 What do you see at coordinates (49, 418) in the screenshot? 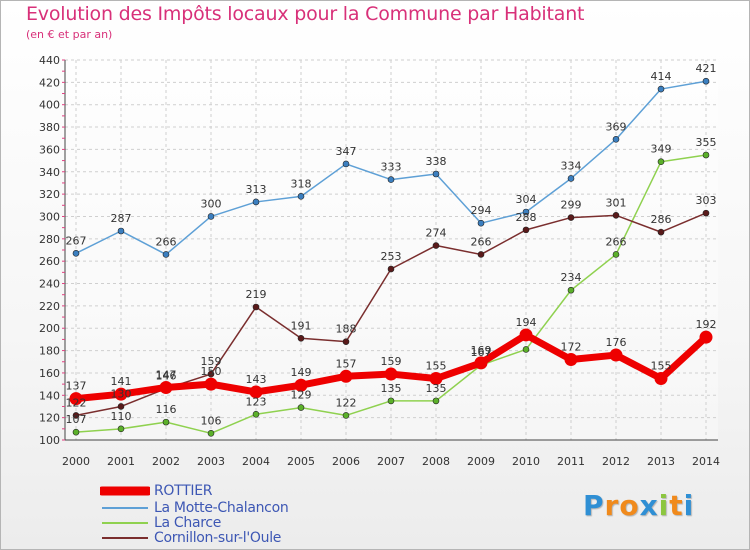
I see `y-tick-label: 120` at bounding box center [49, 418].